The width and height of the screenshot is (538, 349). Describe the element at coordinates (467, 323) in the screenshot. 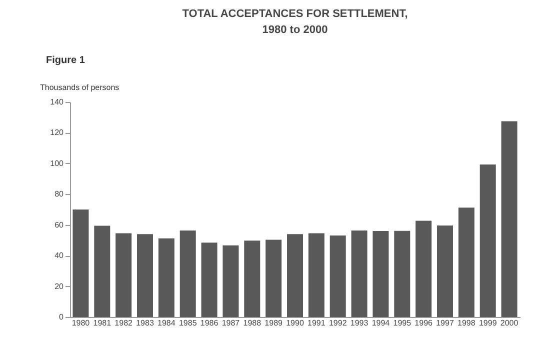

I see `x-tick-label: 1998` at that location.